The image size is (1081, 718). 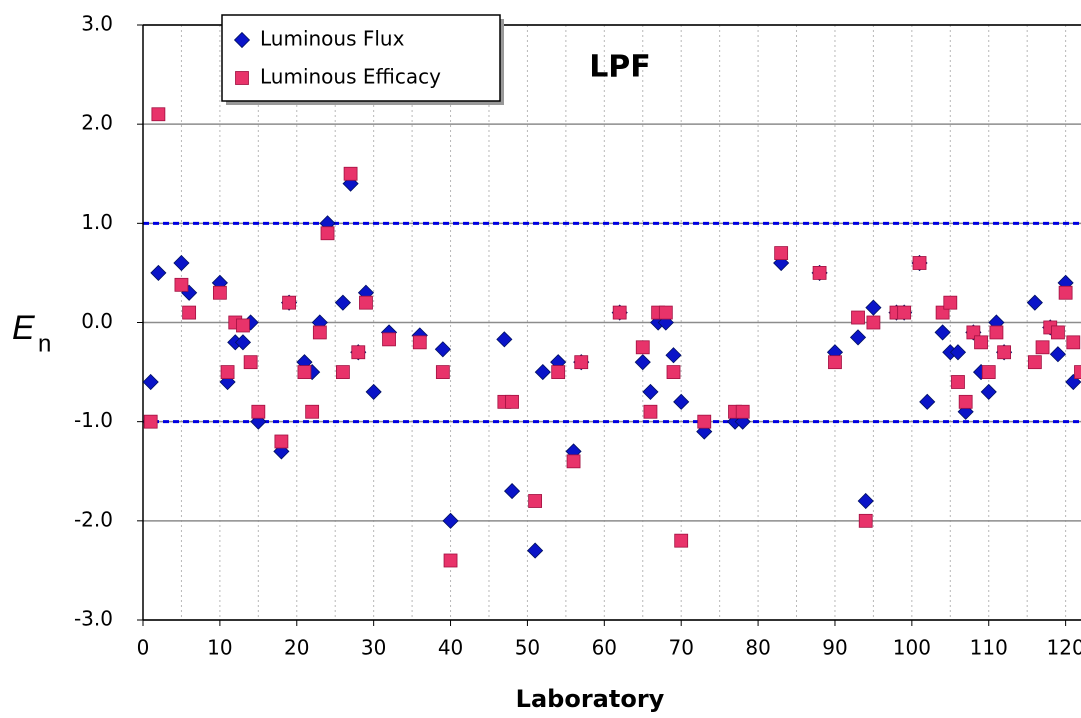 I want to click on legend: Luminous Flux Luminous Efficacy, so click(x=362, y=59).